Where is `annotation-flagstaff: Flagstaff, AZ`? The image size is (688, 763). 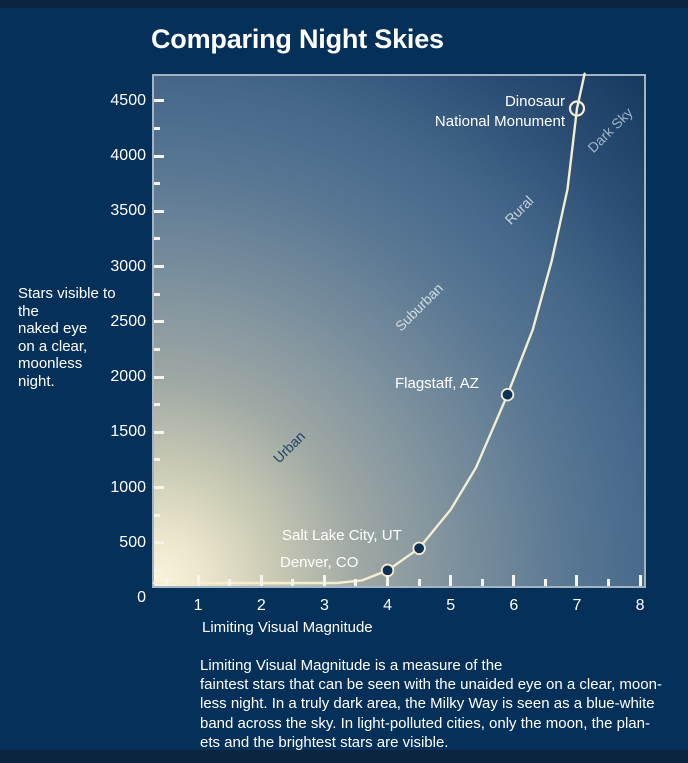 annotation-flagstaff: Flagstaff, AZ is located at coordinates (437, 383).